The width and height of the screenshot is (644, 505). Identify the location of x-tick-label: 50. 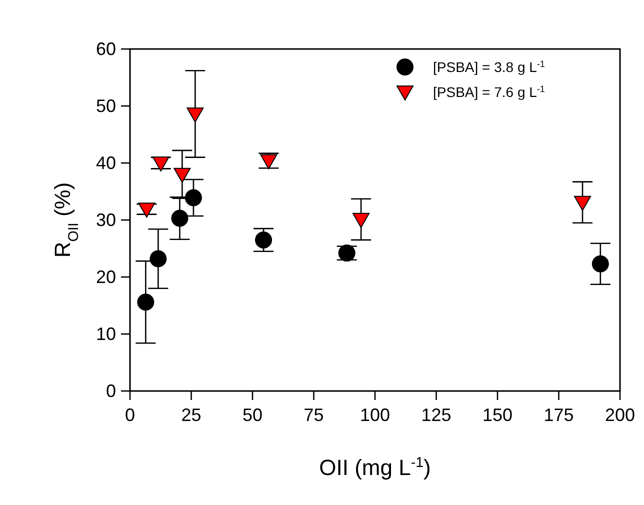
(252, 415).